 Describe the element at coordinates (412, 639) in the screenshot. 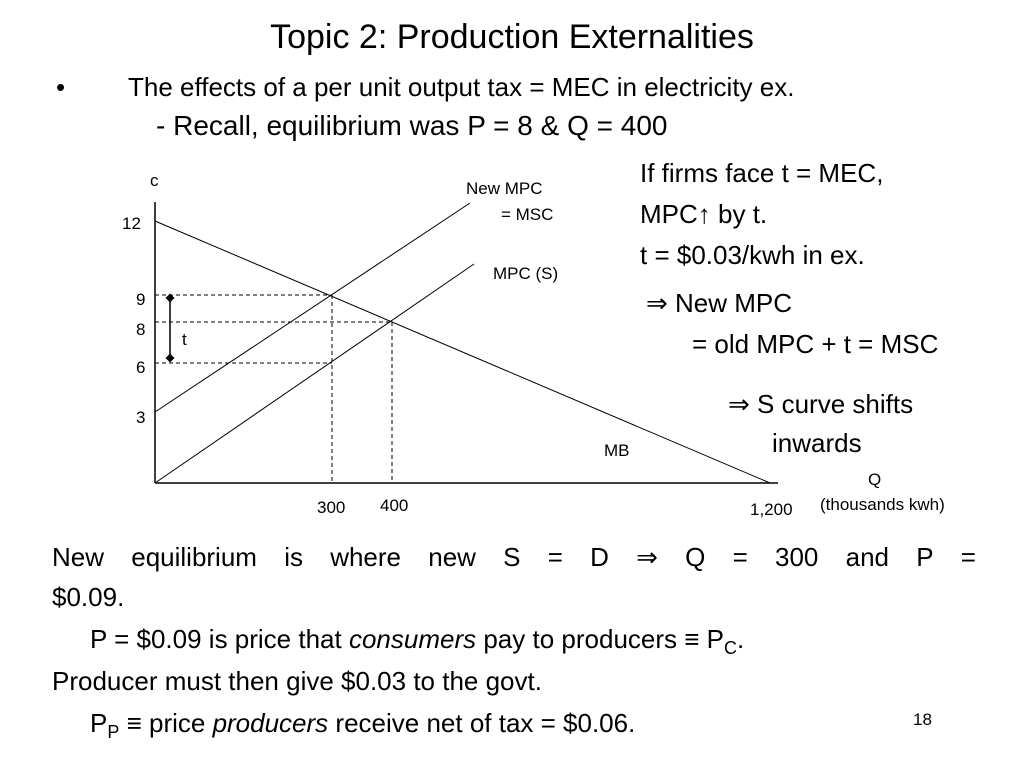

I see `consumers-emphasis: consumers` at that location.